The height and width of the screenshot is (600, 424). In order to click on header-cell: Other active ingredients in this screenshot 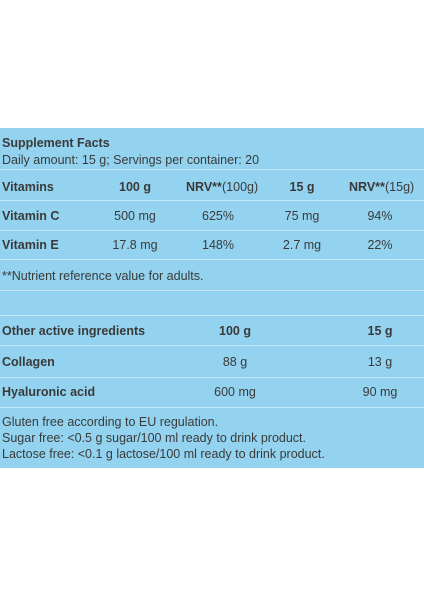, I will do `click(74, 331)`.